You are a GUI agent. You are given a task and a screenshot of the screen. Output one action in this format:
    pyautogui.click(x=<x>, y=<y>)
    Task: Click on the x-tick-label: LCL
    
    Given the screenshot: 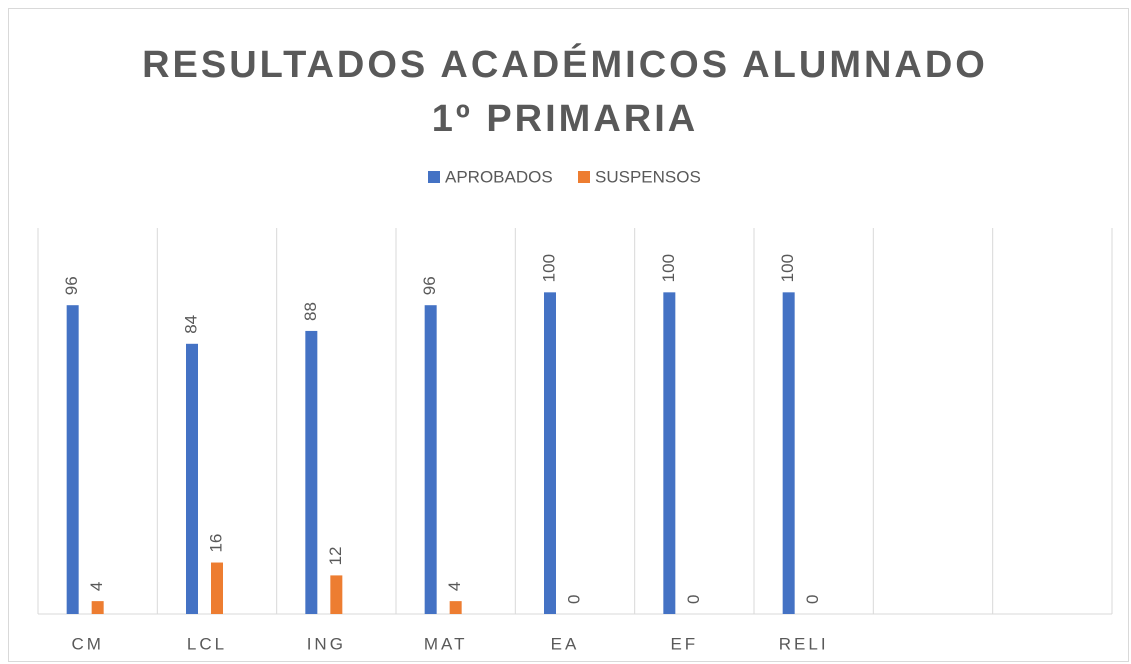 What is the action you would take?
    pyautogui.click(x=207, y=643)
    